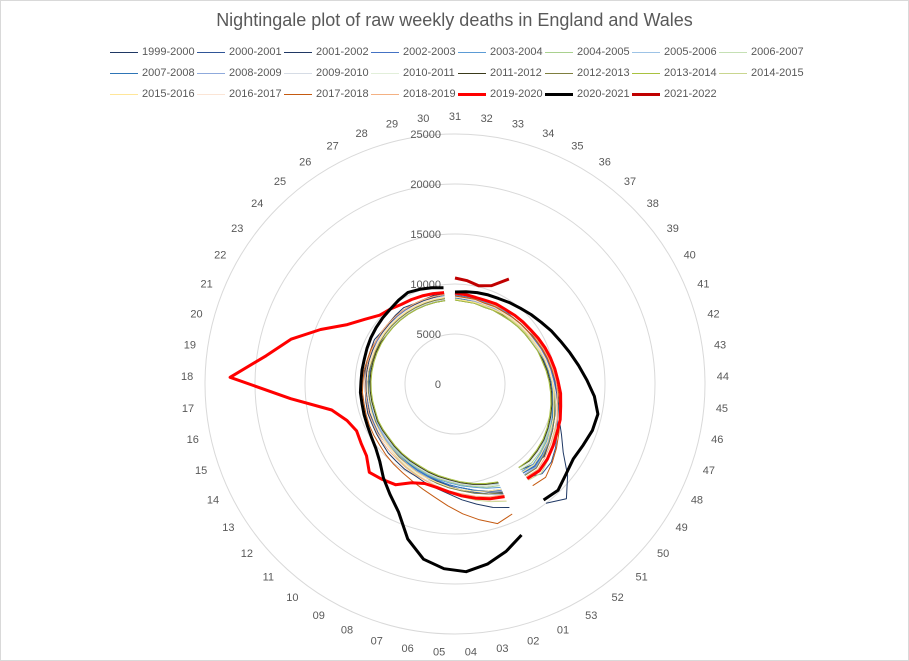  Describe the element at coordinates (563, 630) in the screenshot. I see `category-label: 01` at that location.